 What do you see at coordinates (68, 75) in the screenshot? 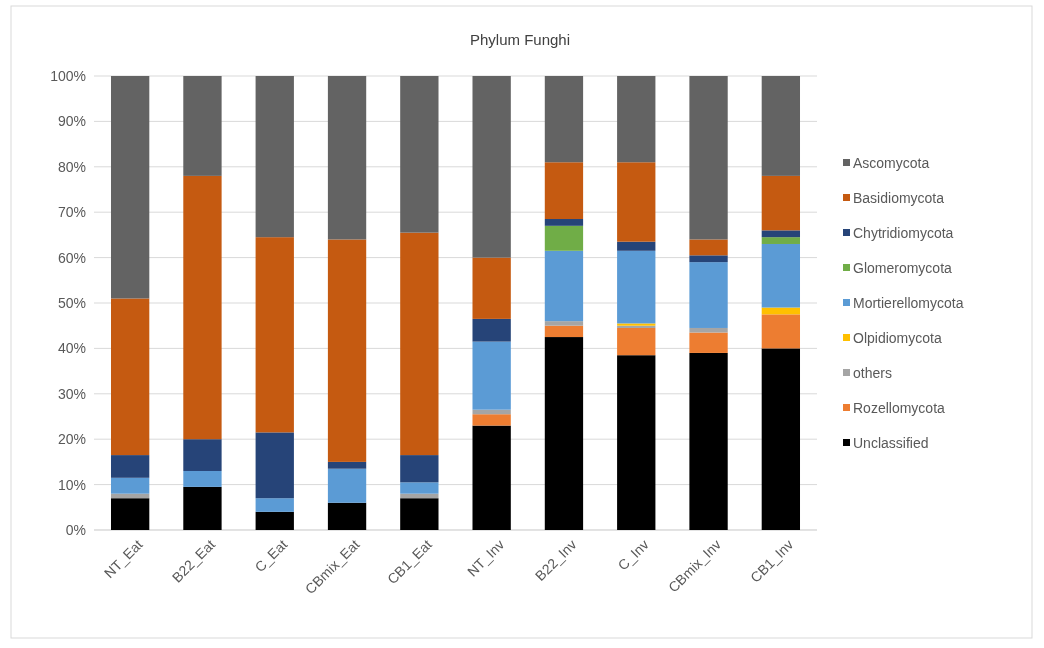
I see `y-tick-label: 100%` at bounding box center [68, 75].